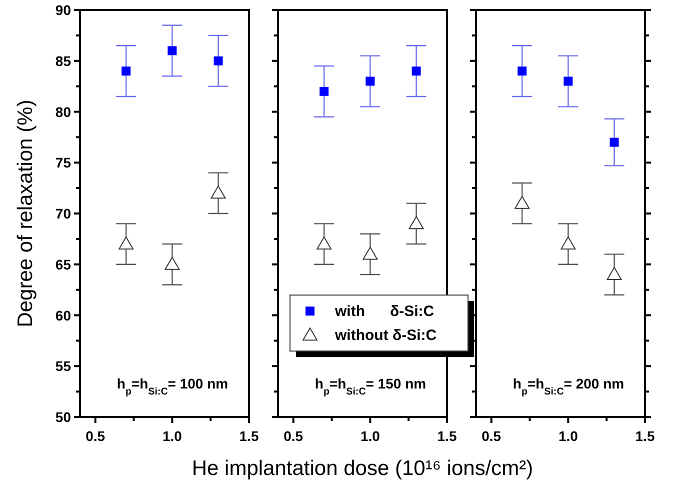  What do you see at coordinates (63, 10) in the screenshot?
I see `y-tick-label: 90` at bounding box center [63, 10].